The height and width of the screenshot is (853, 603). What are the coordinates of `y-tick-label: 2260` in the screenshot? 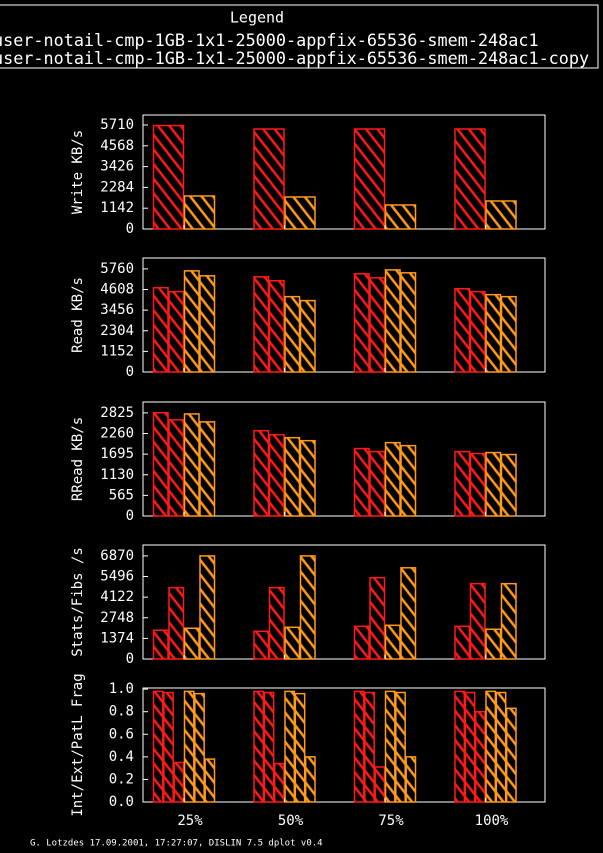 It's located at (117, 434).